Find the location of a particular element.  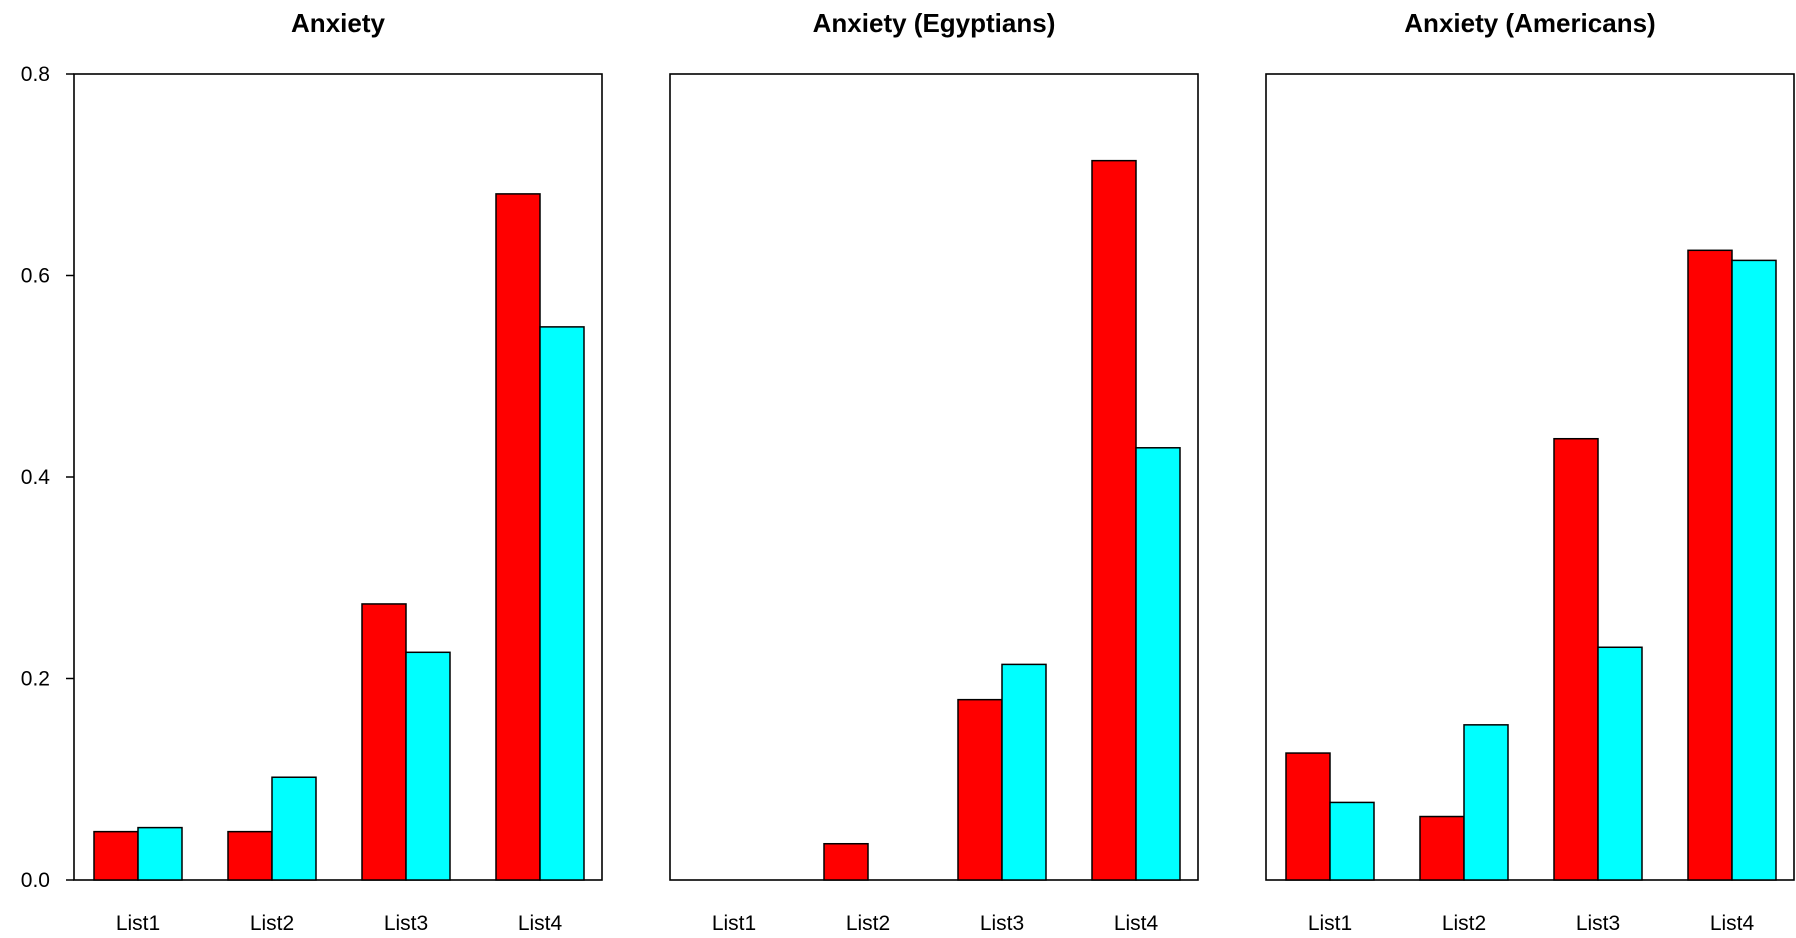

panel-title: Anxiety (Americans) is located at coordinates (1529, 23).